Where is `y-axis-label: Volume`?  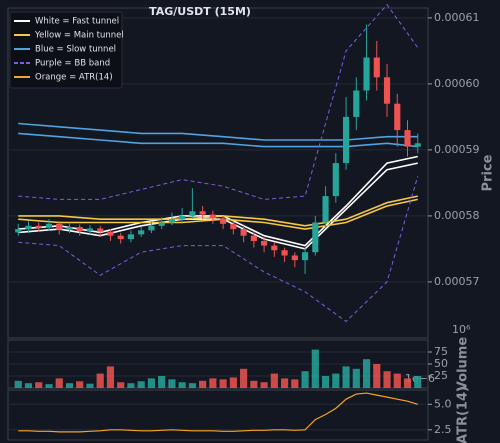 y-axis-label: Volume is located at coordinates (463, 364).